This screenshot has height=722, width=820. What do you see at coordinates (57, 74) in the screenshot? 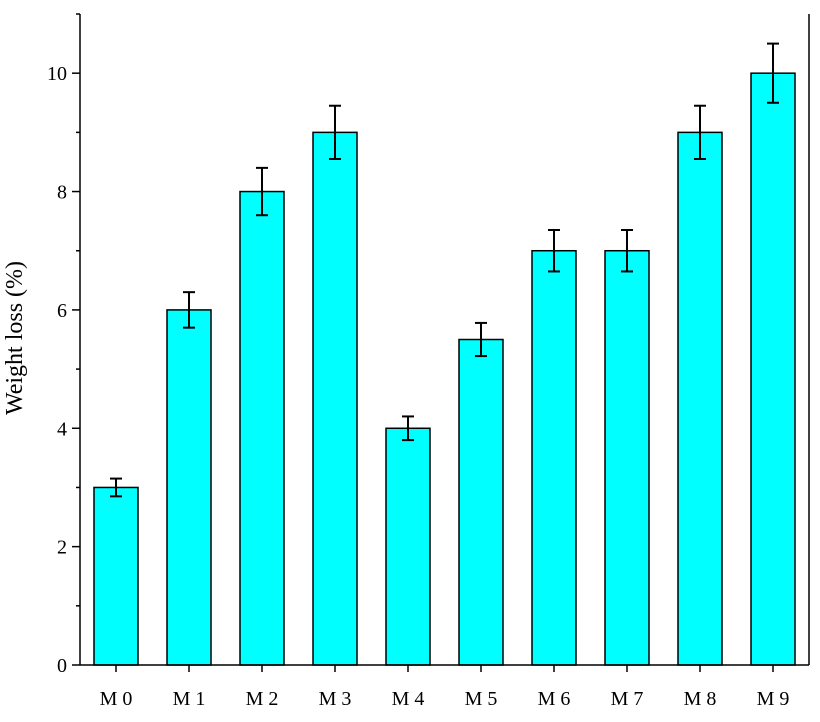
I see `y-tick-label: 10` at bounding box center [57, 74].